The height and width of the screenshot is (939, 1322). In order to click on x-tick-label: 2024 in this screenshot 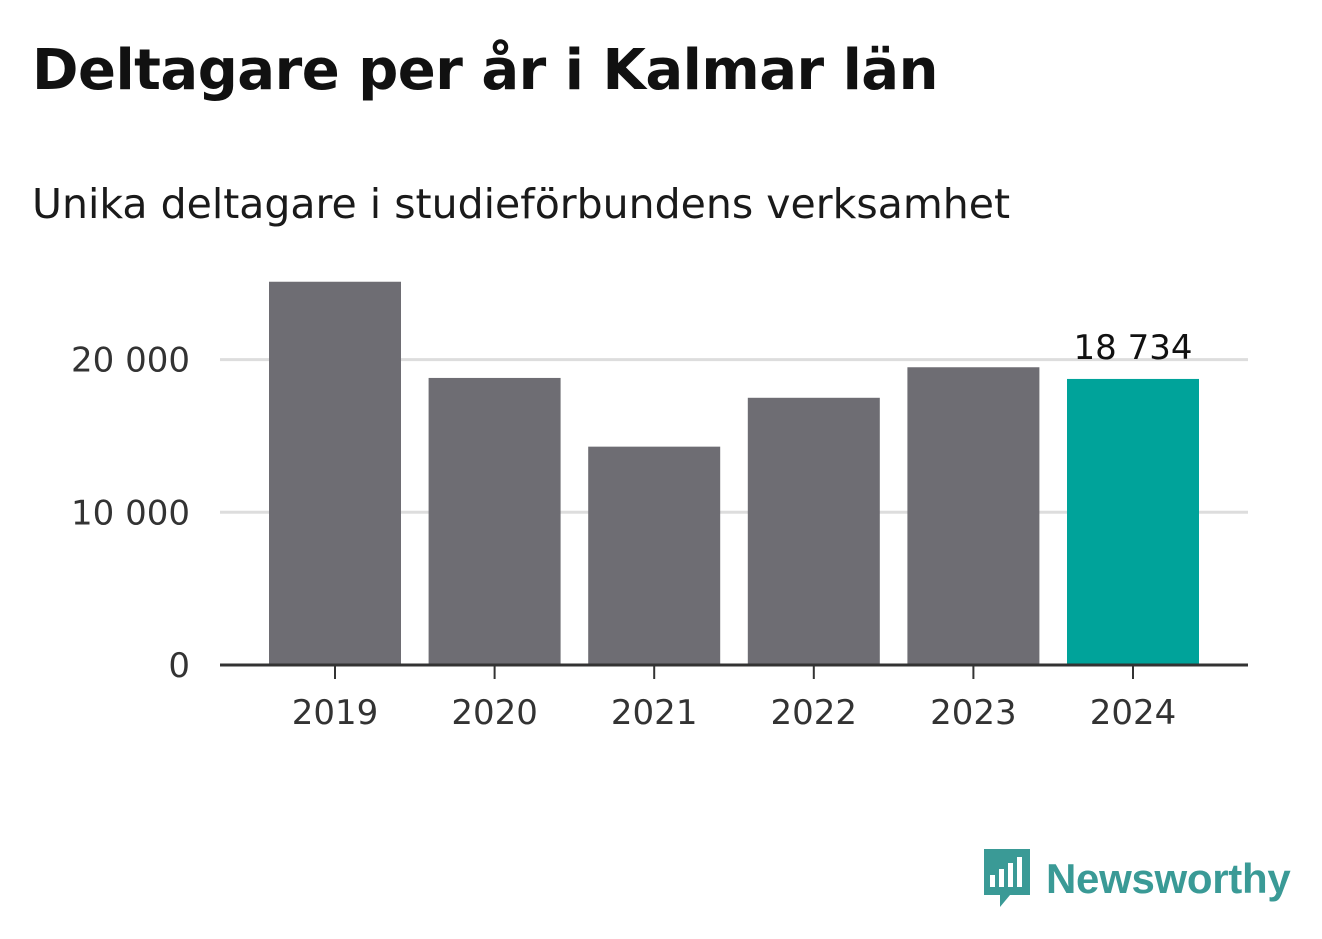, I will do `click(1133, 713)`.